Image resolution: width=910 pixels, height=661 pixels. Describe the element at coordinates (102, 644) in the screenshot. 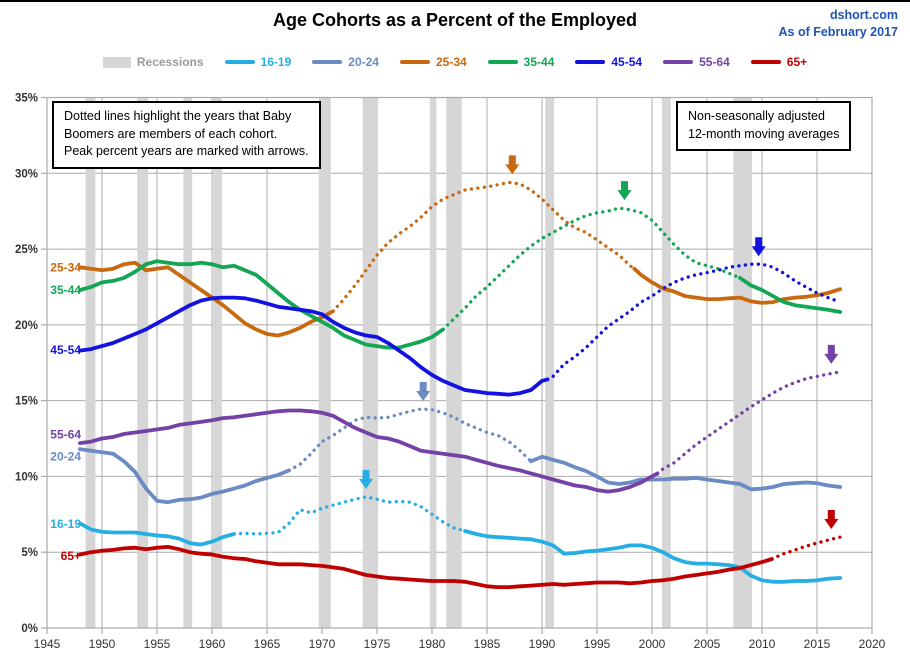

I see `x-tick-label: 1950` at that location.